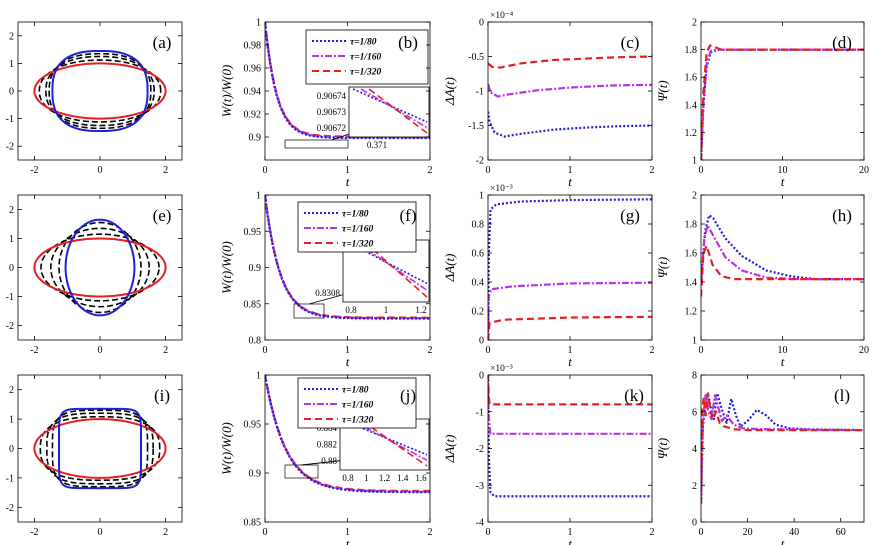 The width and height of the screenshot is (872, 545). I want to click on panel-a: -2 0 2 -2 -1 0 1 2 (a), so click(94, 98).